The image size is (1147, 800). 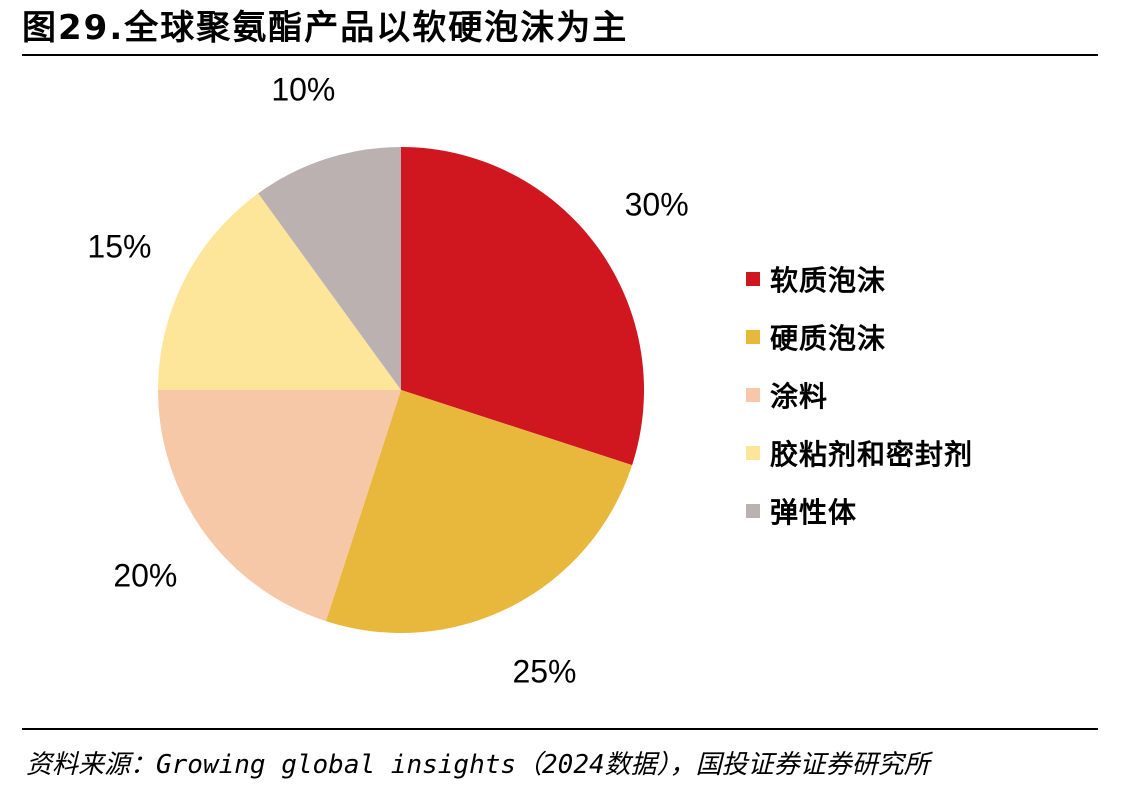 I want to click on legend-item-1: 软质泡沫, so click(x=896, y=279).